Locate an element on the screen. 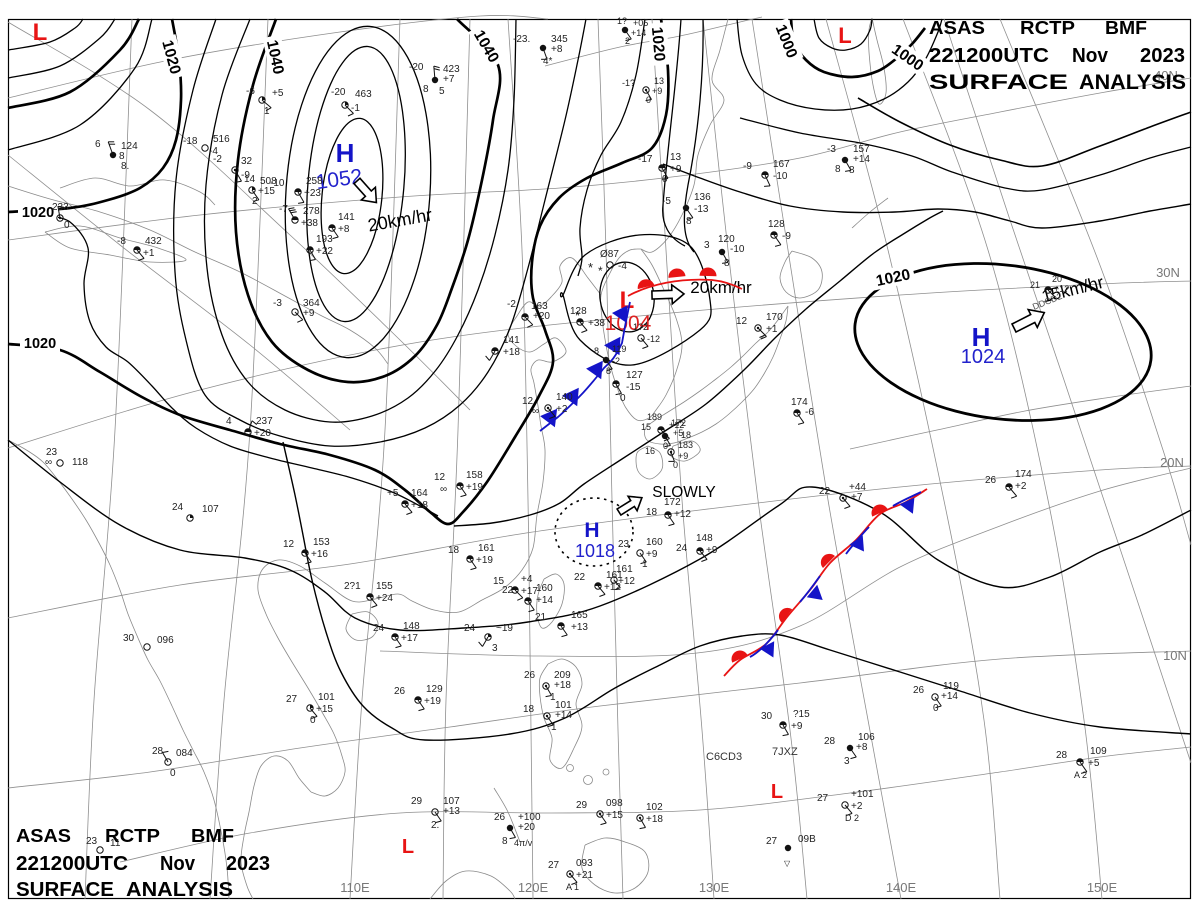 The width and height of the screenshot is (1200, 924). svg-text: +1? is located at coordinates (1061, 289).